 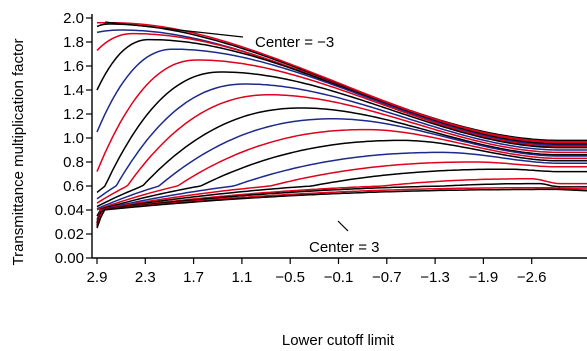 I want to click on y-tick-label: 0.04, so click(x=69, y=210).